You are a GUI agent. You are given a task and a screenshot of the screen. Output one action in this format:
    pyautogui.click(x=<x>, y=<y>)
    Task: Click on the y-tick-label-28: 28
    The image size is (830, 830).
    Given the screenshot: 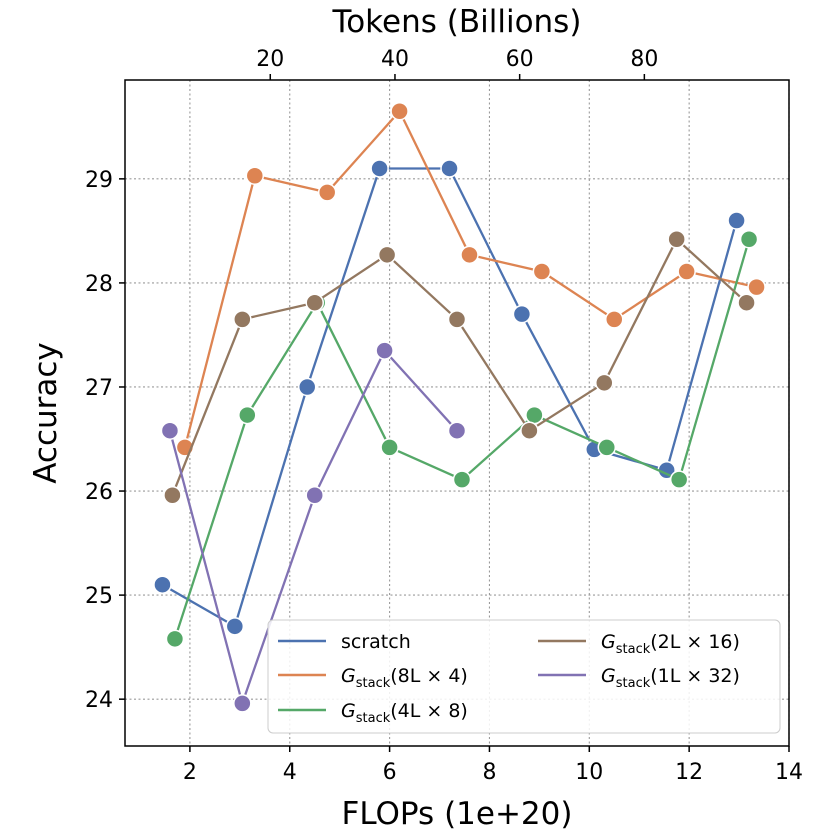 What is the action you would take?
    pyautogui.click(x=99, y=284)
    